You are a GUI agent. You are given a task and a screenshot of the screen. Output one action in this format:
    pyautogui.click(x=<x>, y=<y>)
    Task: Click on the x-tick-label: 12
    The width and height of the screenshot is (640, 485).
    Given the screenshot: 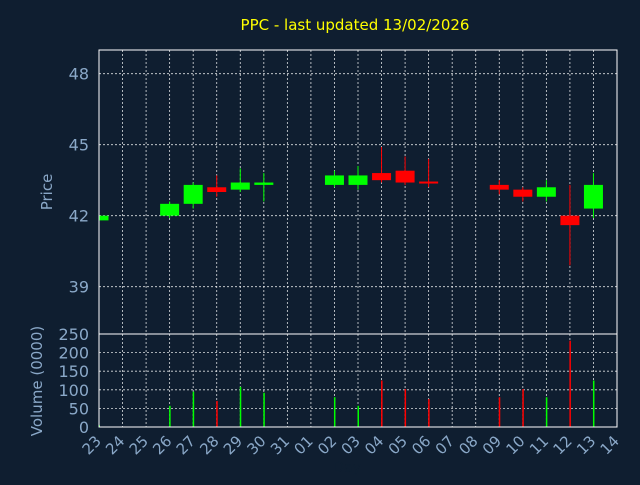 What is the action you would take?
    pyautogui.click(x=563, y=445)
    